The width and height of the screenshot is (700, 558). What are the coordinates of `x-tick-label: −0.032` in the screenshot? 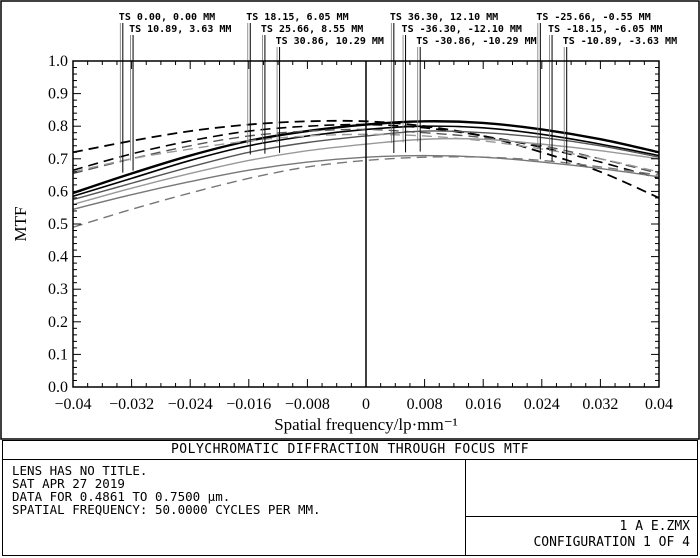 It's located at (131, 404).